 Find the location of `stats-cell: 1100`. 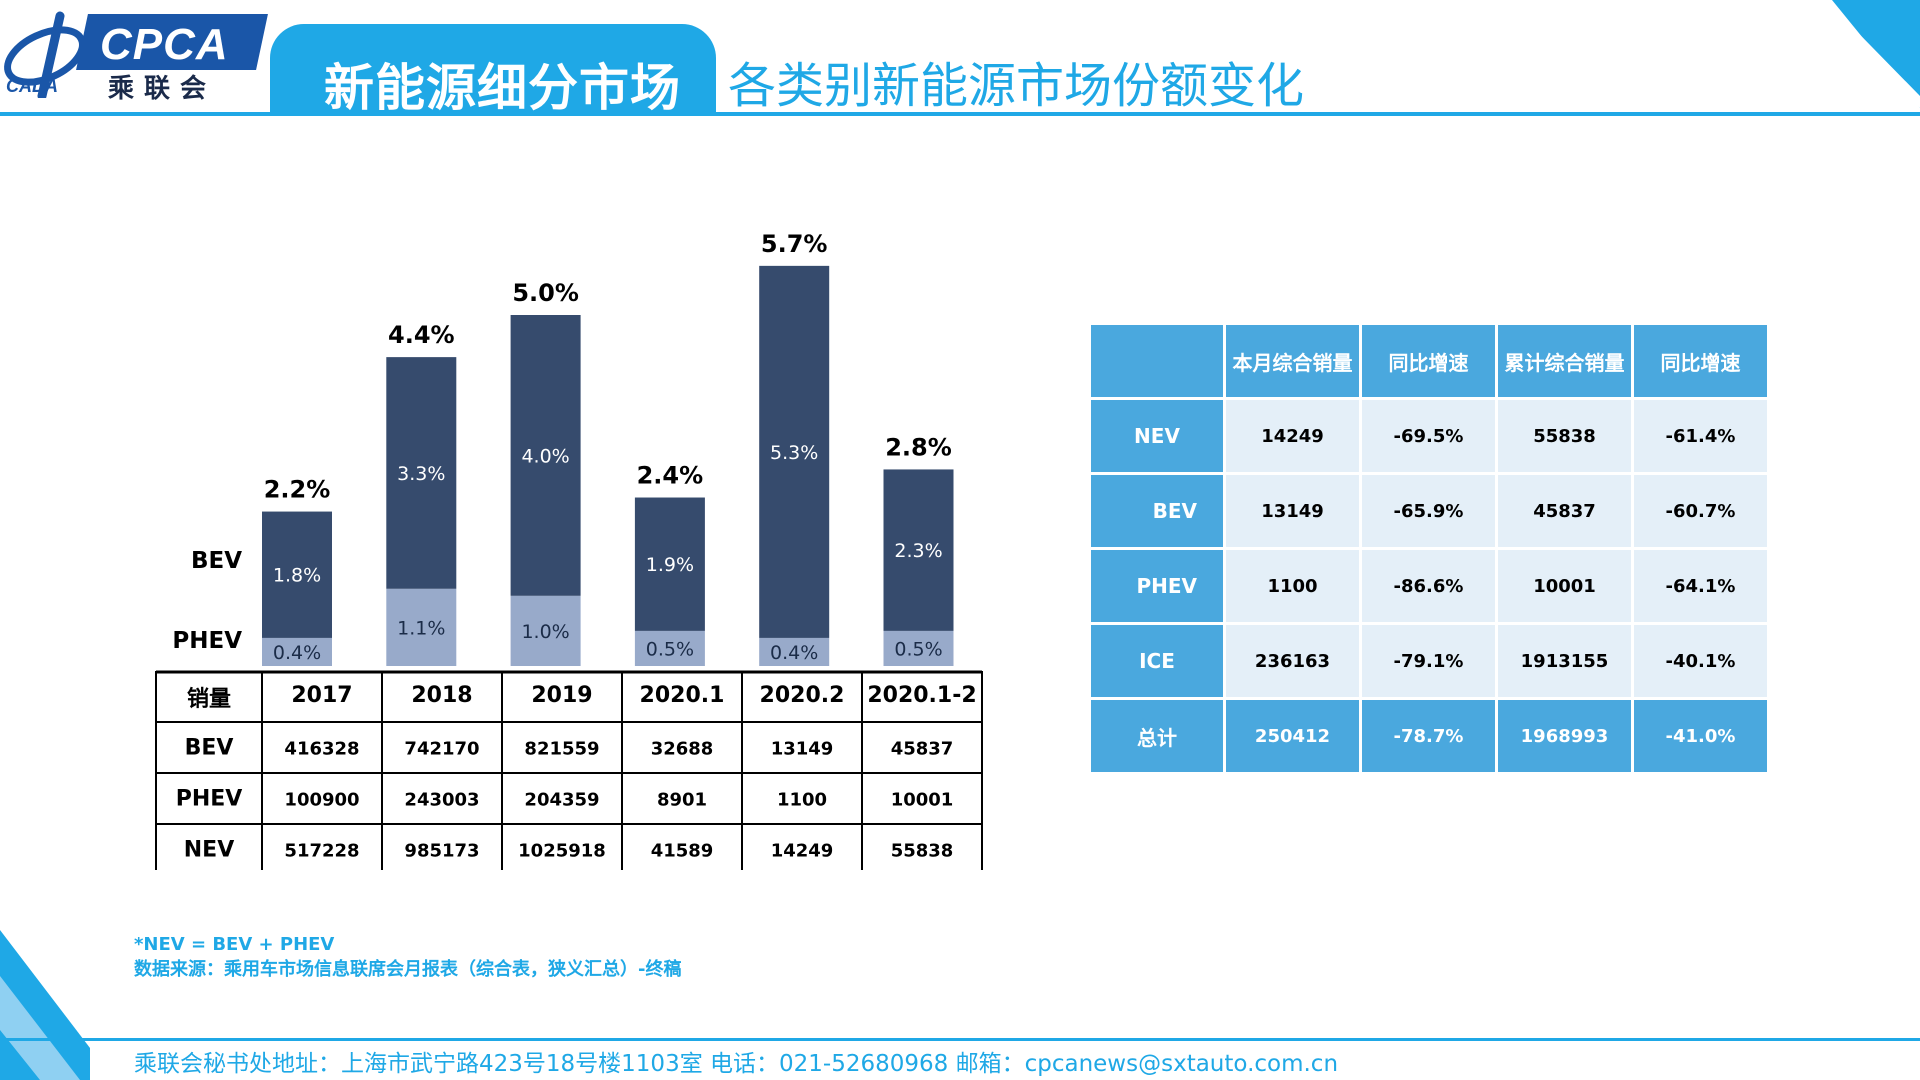

stats-cell: 1100 is located at coordinates (1292, 586).